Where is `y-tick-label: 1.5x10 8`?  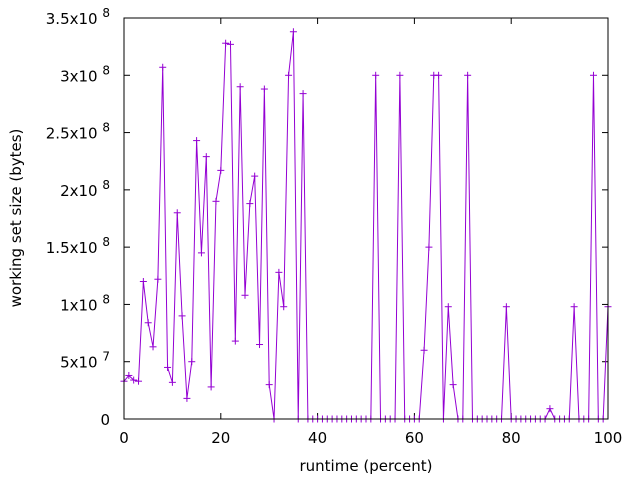
y-tick-label: 1.5x10 8 is located at coordinates (78, 246).